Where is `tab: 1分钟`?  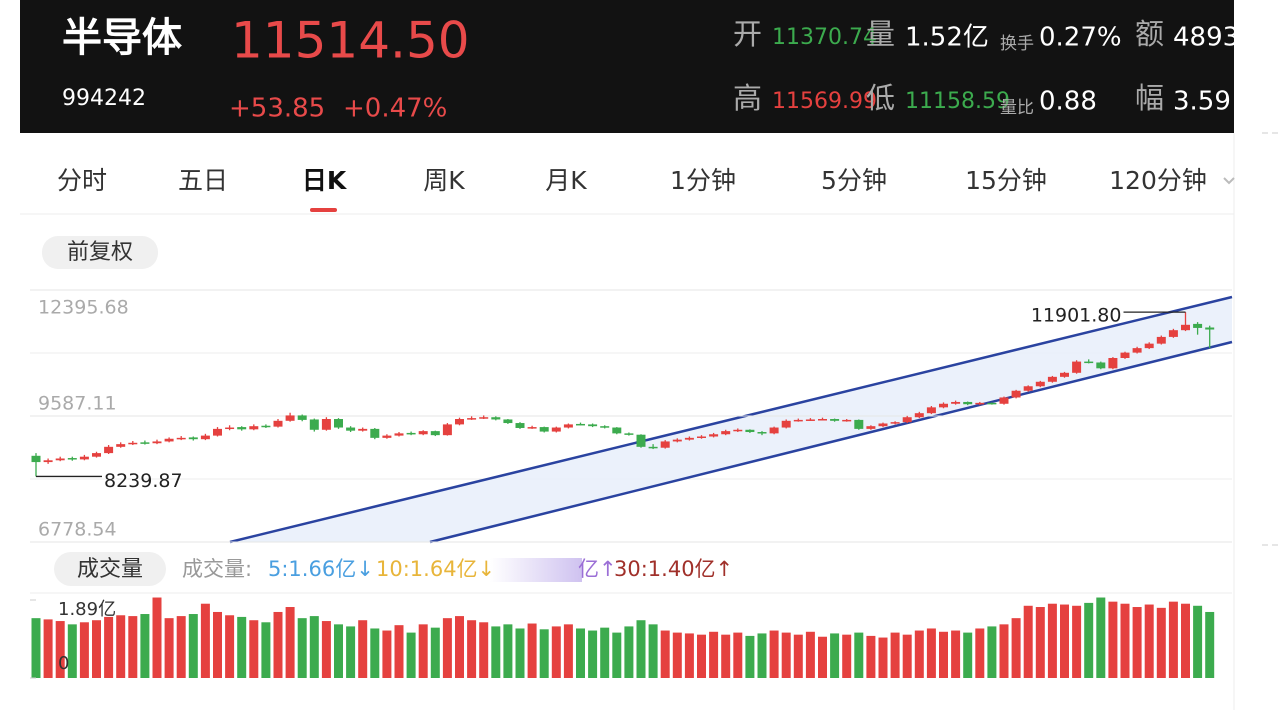 tab: 1分钟 is located at coordinates (703, 180).